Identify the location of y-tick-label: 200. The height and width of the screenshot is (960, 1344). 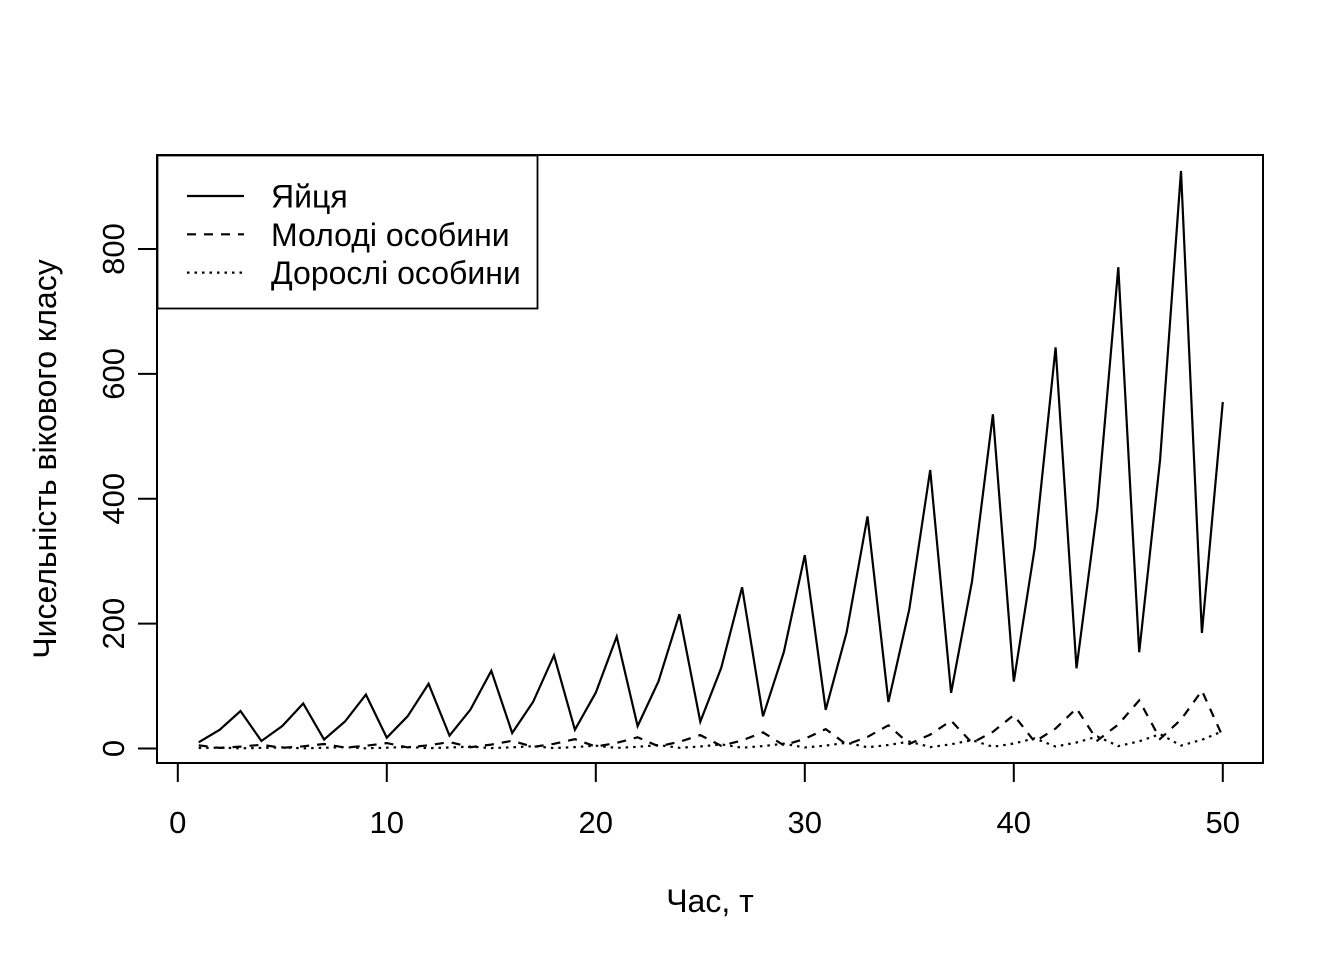
(113, 624).